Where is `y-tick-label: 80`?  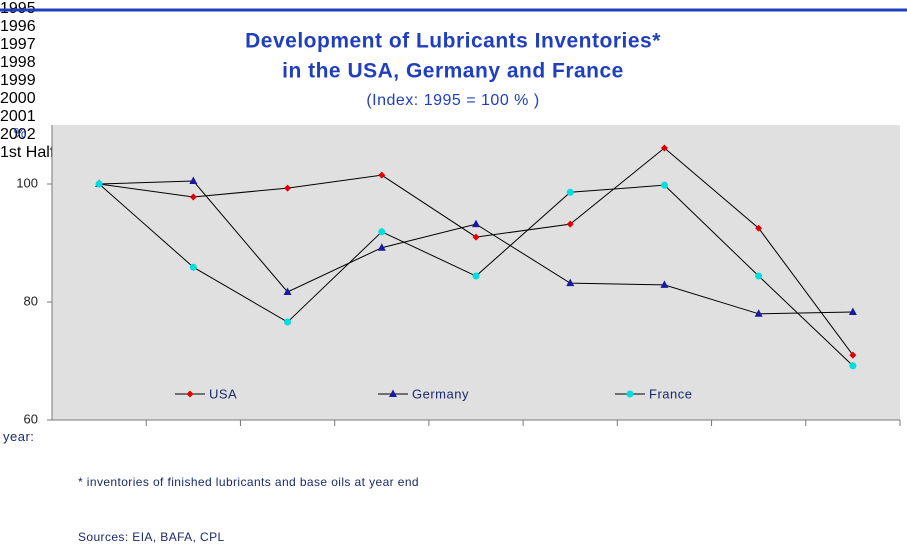
y-tick-label: 80 is located at coordinates (31, 300).